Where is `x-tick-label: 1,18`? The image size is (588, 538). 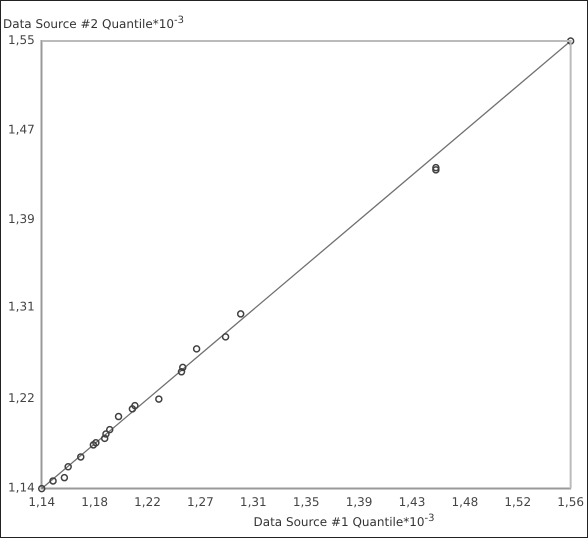
x-tick-label: 1,18 is located at coordinates (94, 501).